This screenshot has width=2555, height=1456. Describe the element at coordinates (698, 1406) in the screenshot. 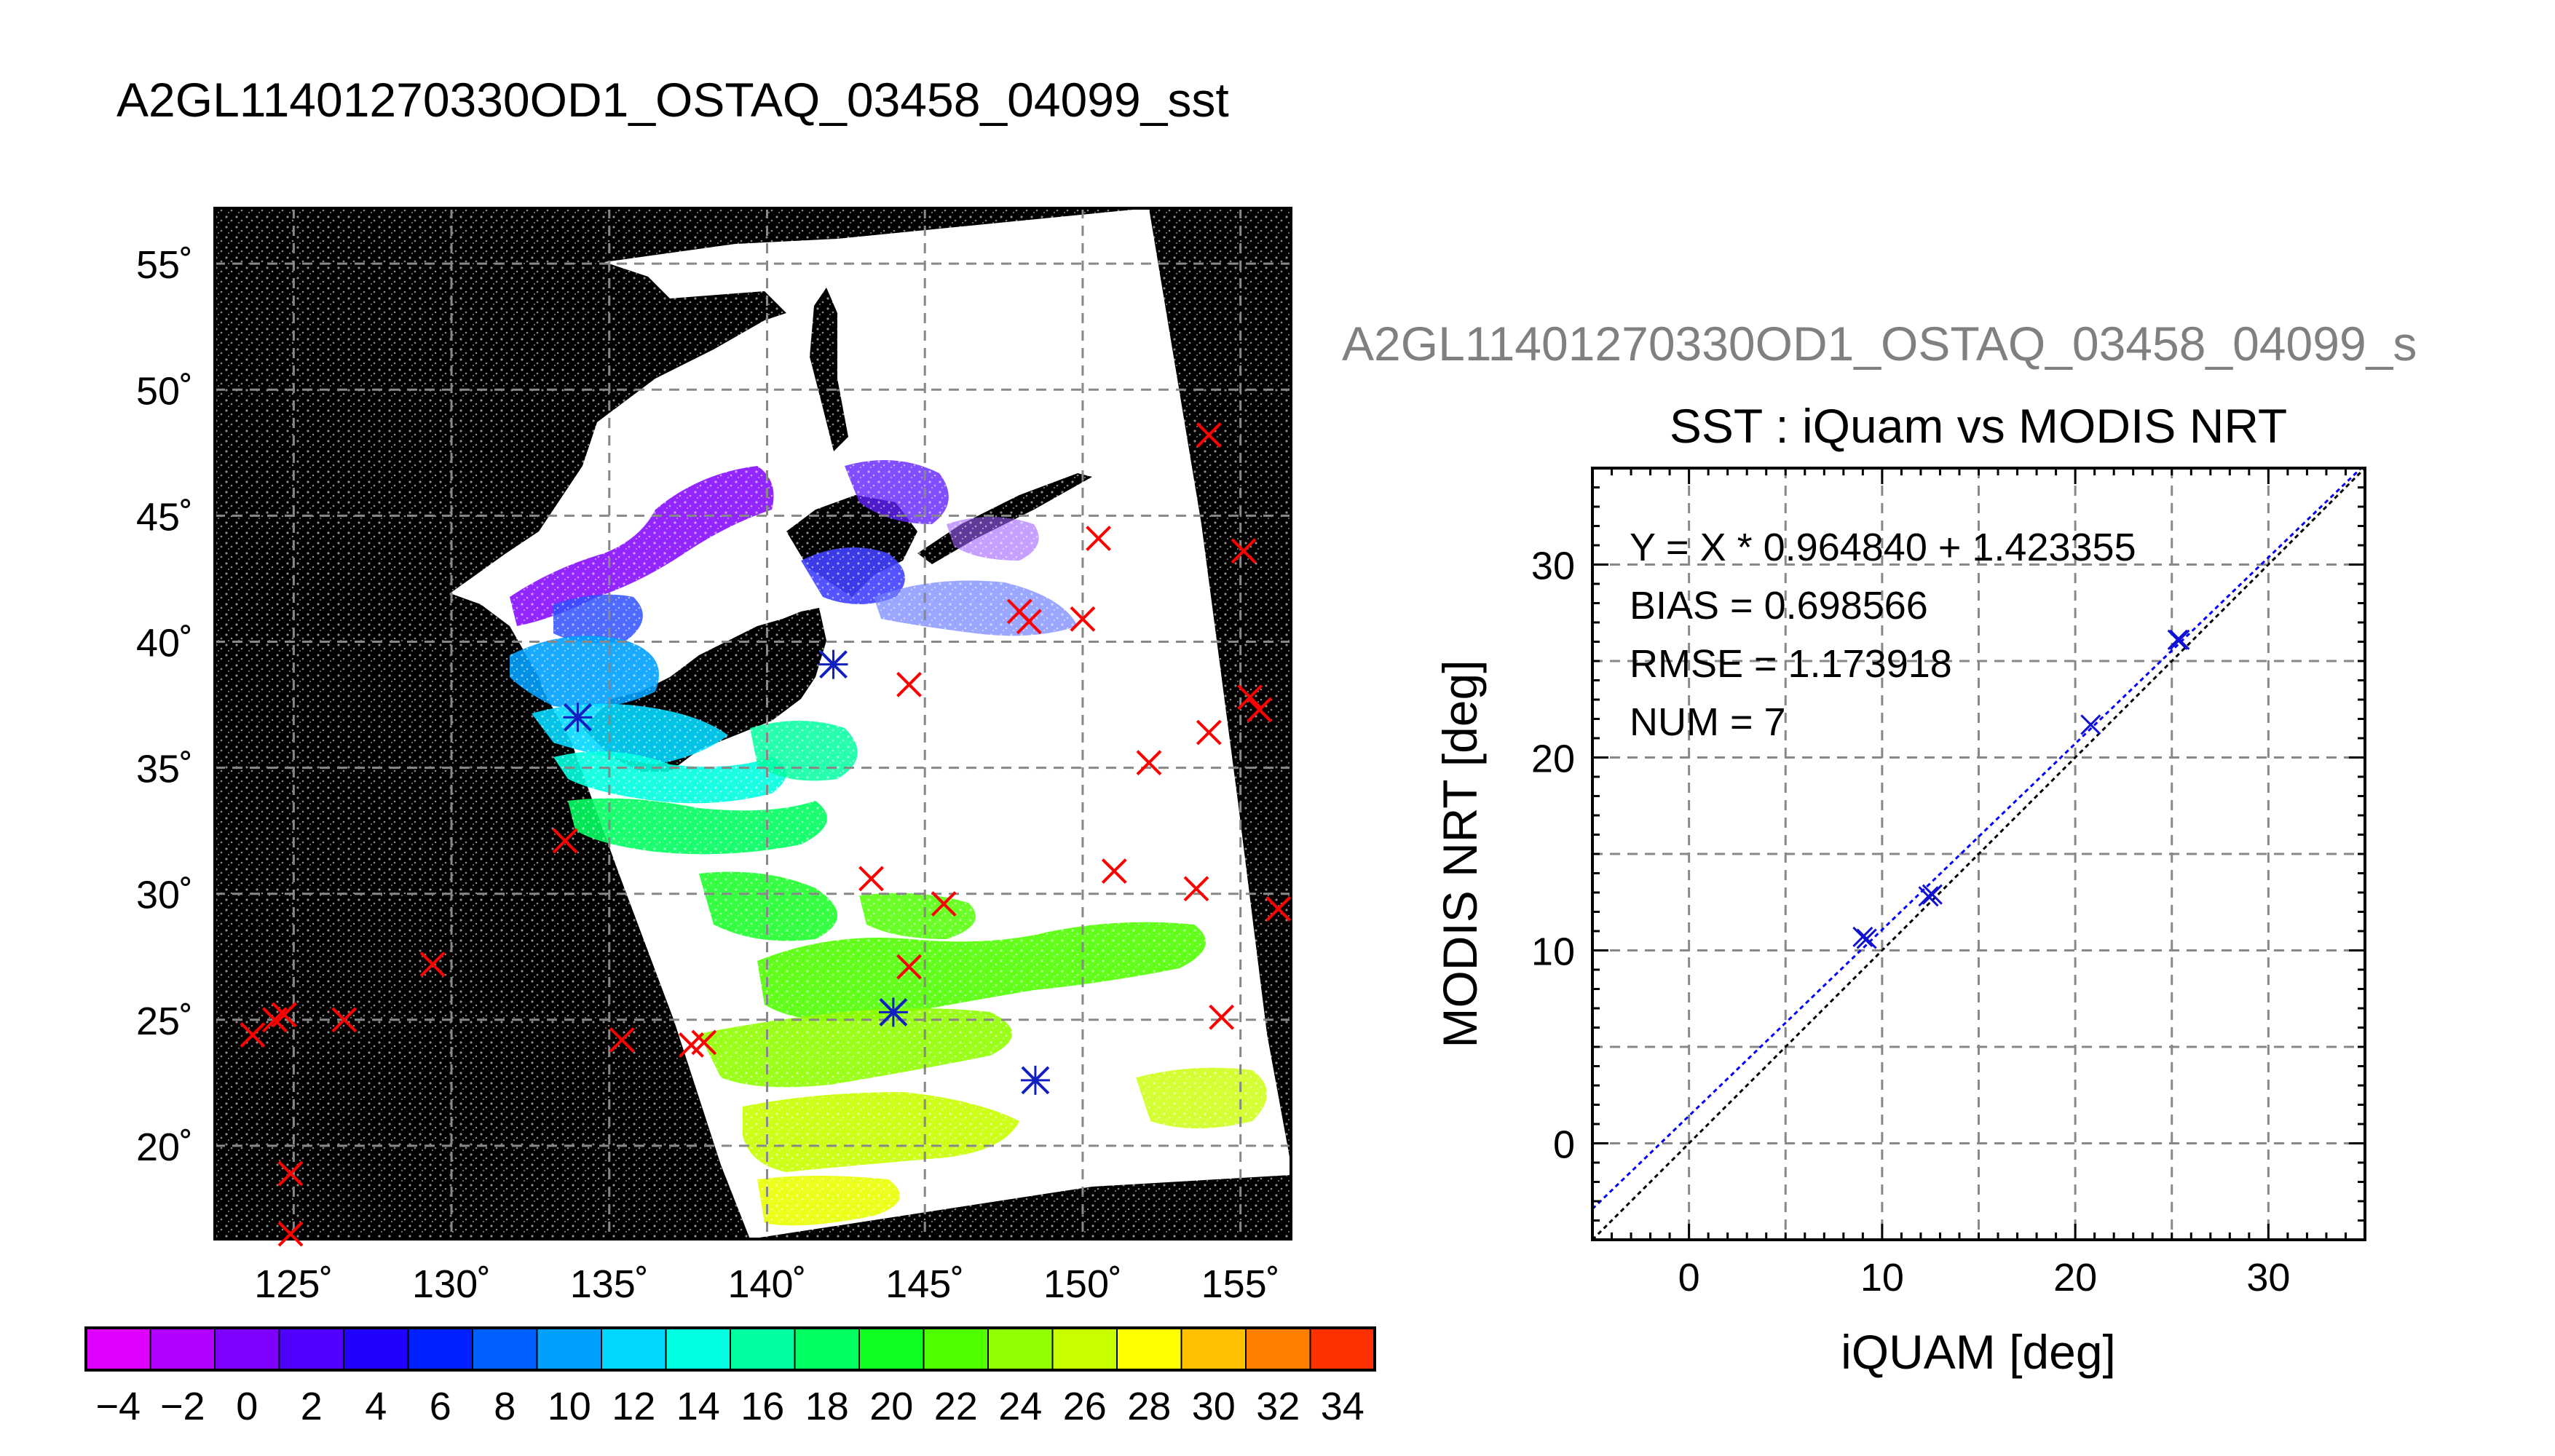

I see `colorbar-label: 14` at that location.